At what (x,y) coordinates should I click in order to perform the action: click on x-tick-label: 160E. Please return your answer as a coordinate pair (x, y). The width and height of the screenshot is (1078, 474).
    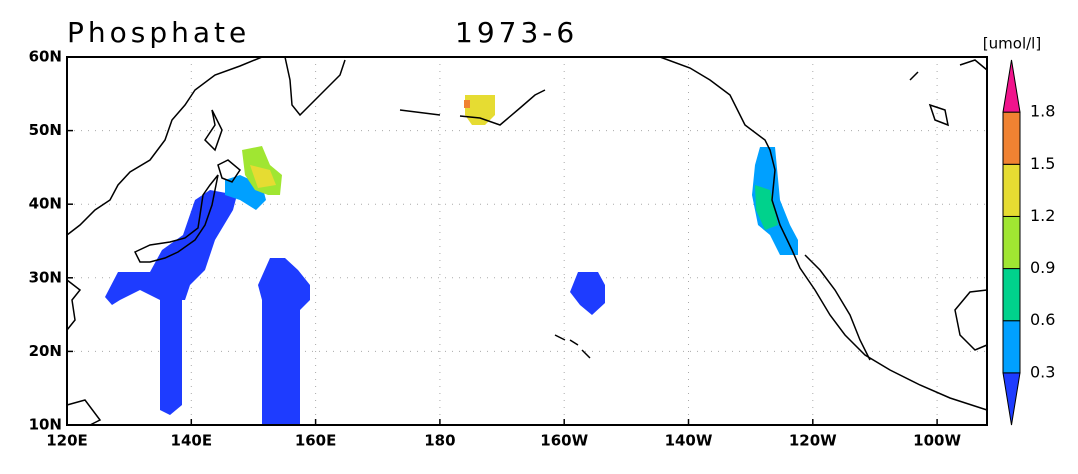
    Looking at the image, I should click on (316, 441).